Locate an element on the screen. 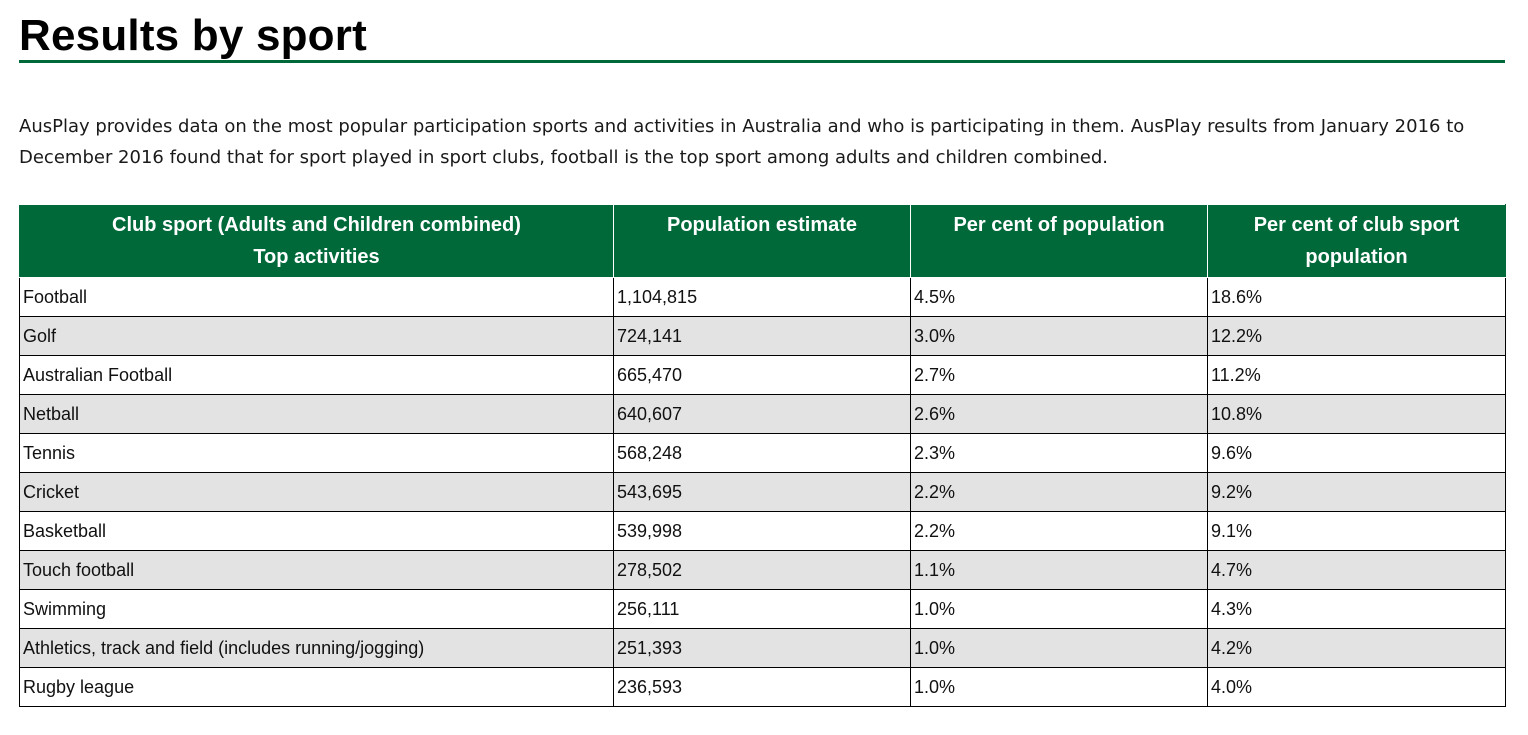 The image size is (1528, 735). cell-population-estimate: 251,393 is located at coordinates (762, 648).